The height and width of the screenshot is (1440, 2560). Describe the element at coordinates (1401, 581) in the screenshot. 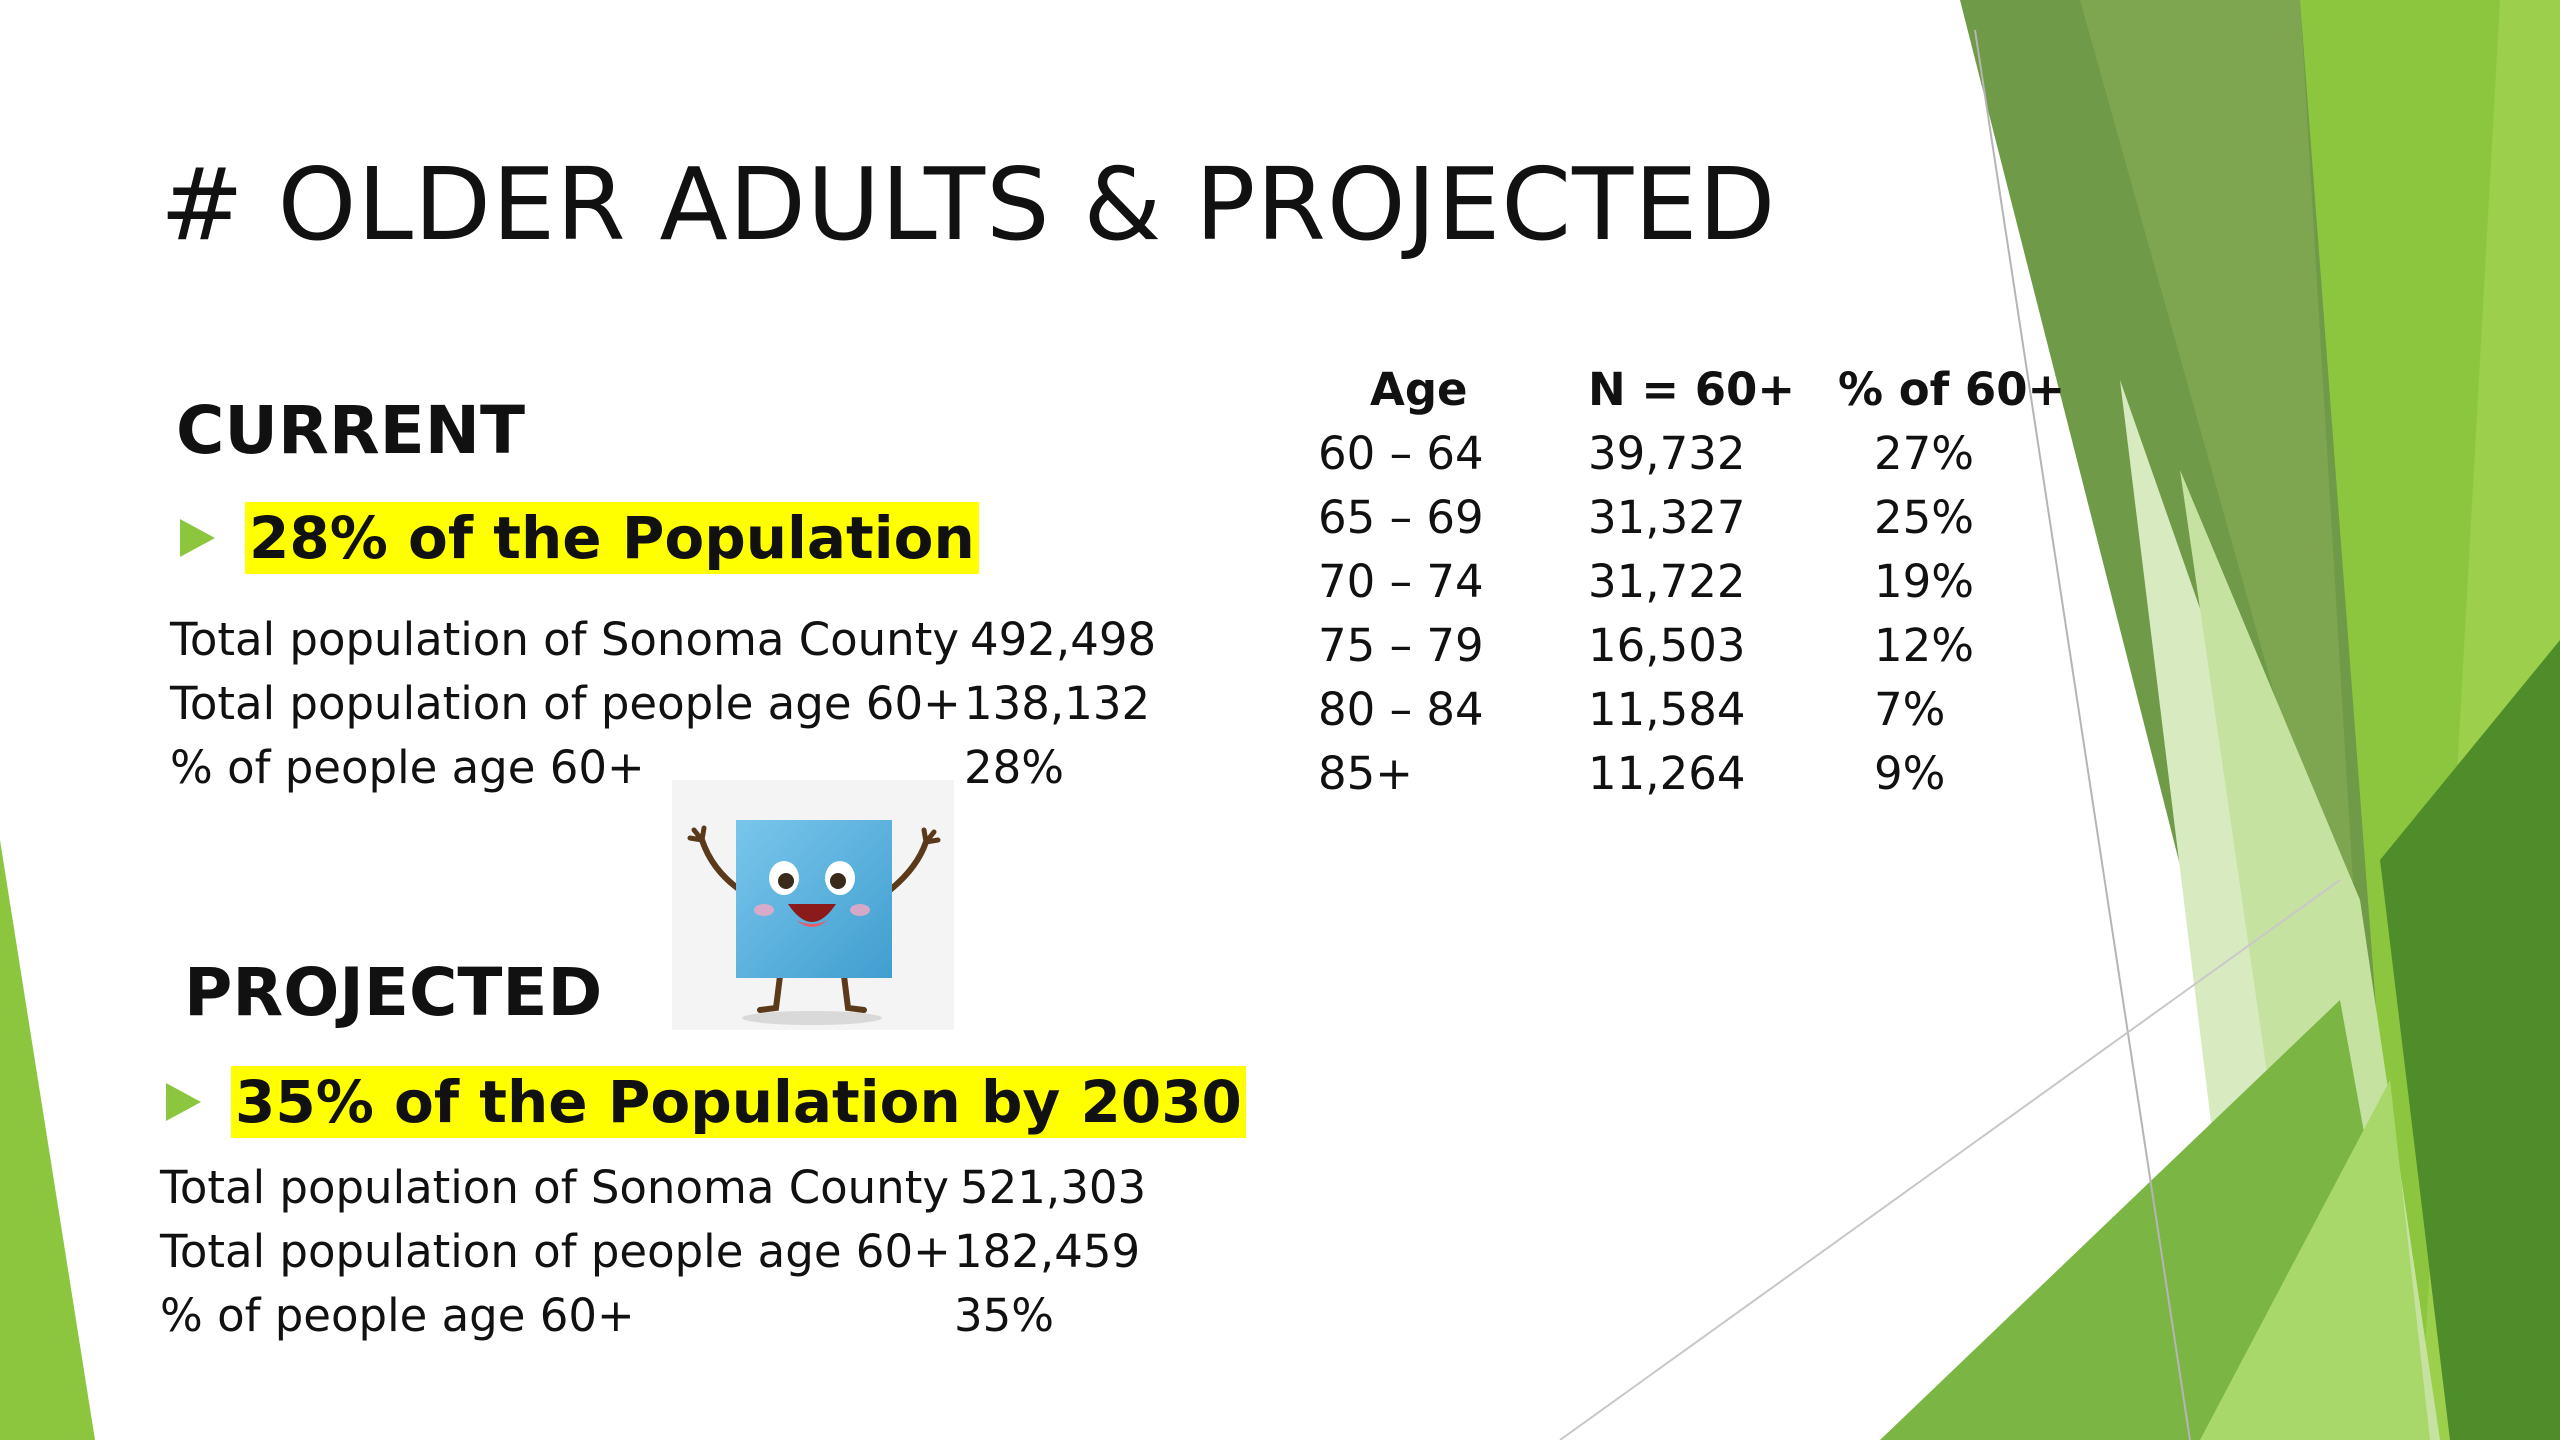

I see `cell-age: 70 – 74` at that location.